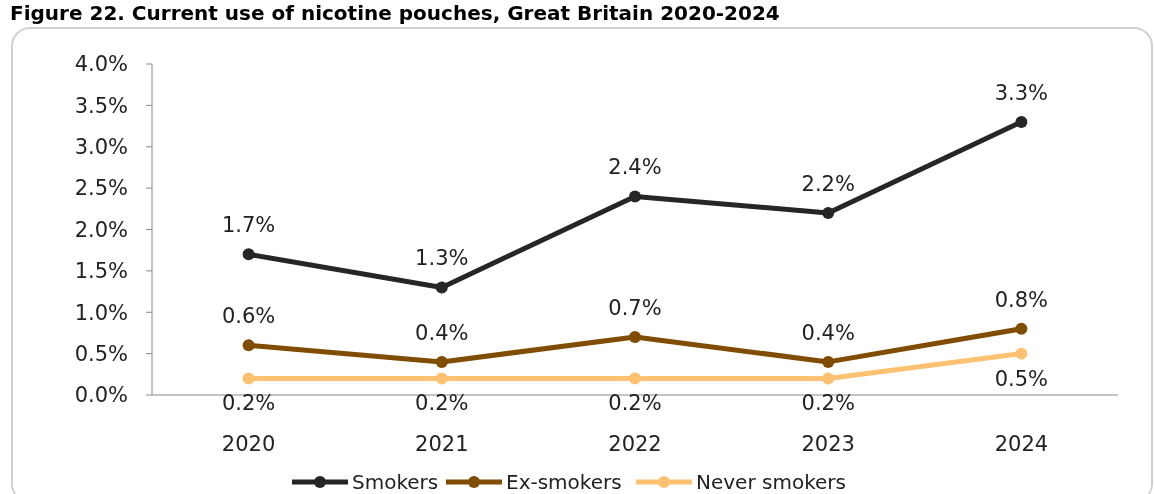  What do you see at coordinates (248, 316) in the screenshot?
I see `data-label: 0.6%` at bounding box center [248, 316].